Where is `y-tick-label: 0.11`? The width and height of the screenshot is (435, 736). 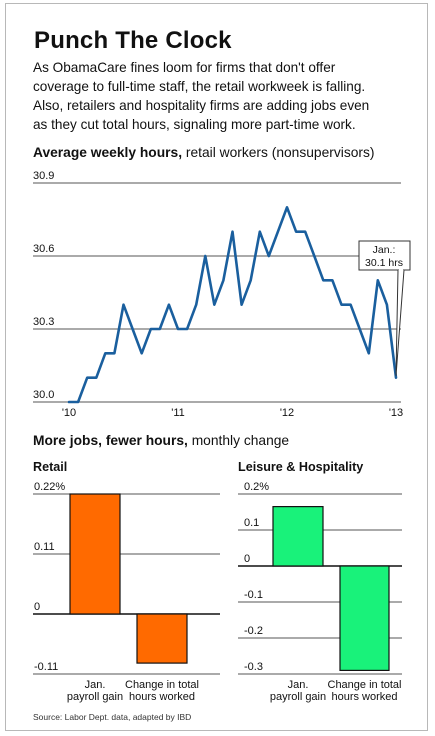 y-tick-label: 0.11 is located at coordinates (44, 547).